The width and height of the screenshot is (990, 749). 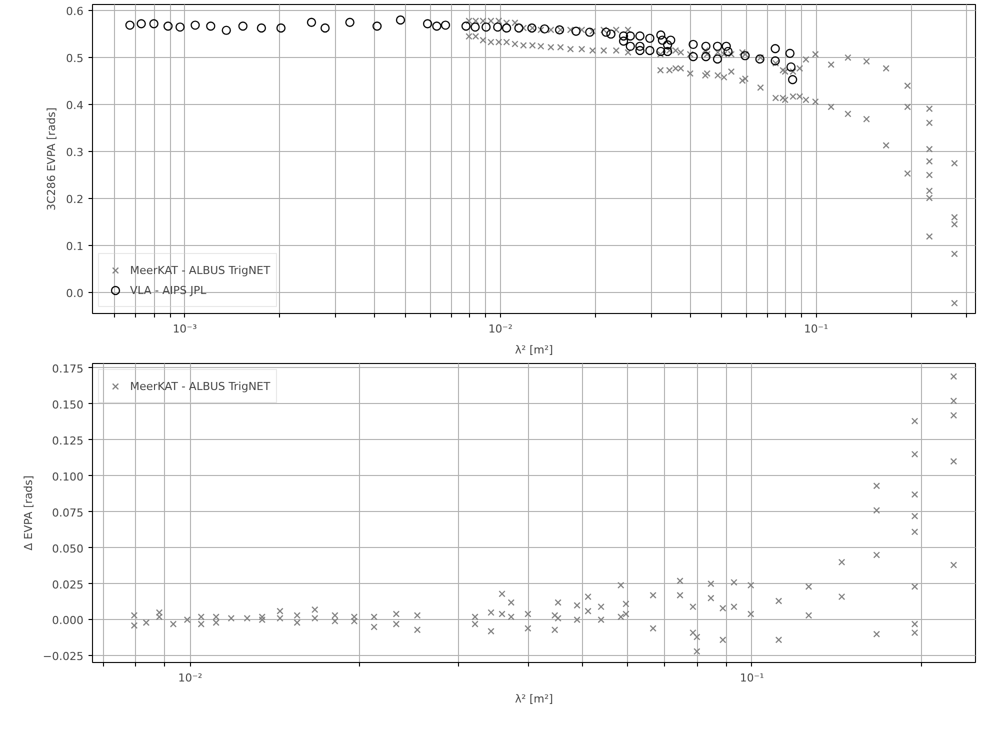 What do you see at coordinates (68, 477) in the screenshot?
I see `y-tick-label: 0.100` at bounding box center [68, 477].